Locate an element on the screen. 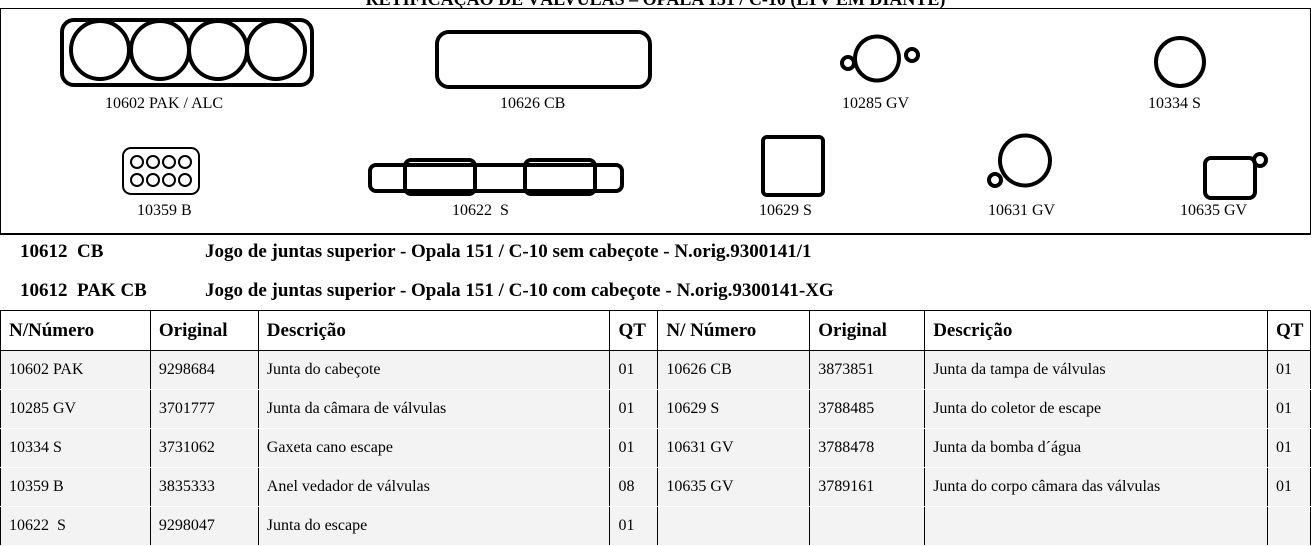 This screenshot has width=1311, height=546. table-cell: Gaxeta cano escape is located at coordinates (434, 448).